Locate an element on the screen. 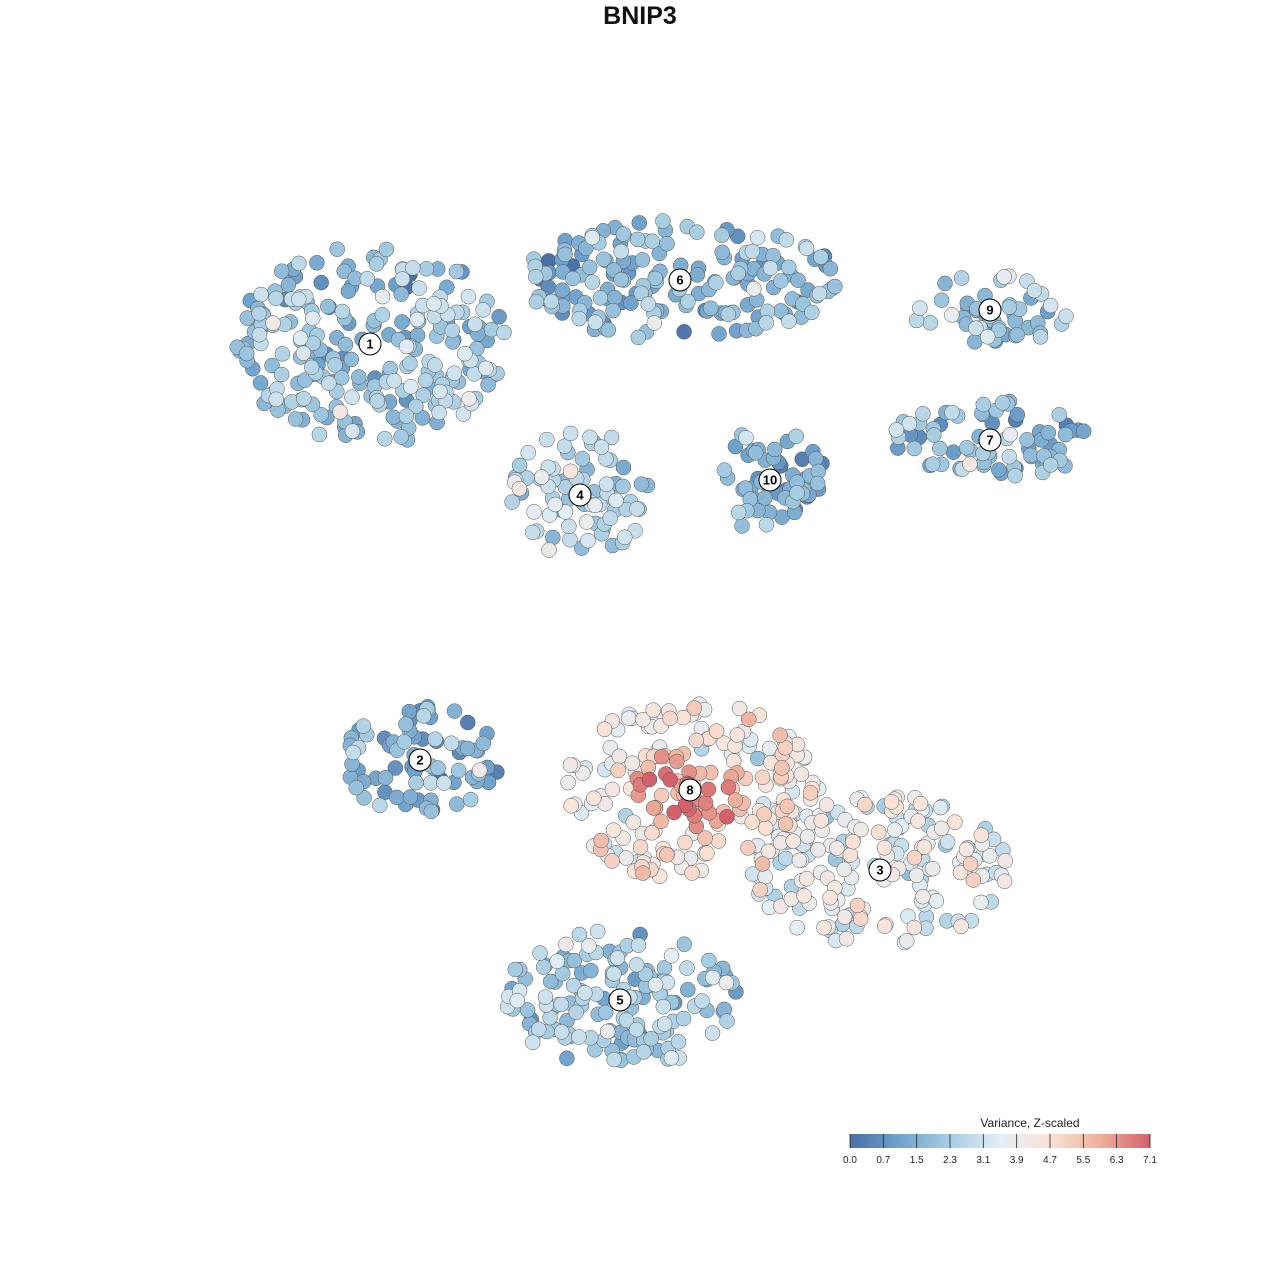 This screenshot has height=1280, width=1280. cluster-label-badge is located at coordinates (420, 760).